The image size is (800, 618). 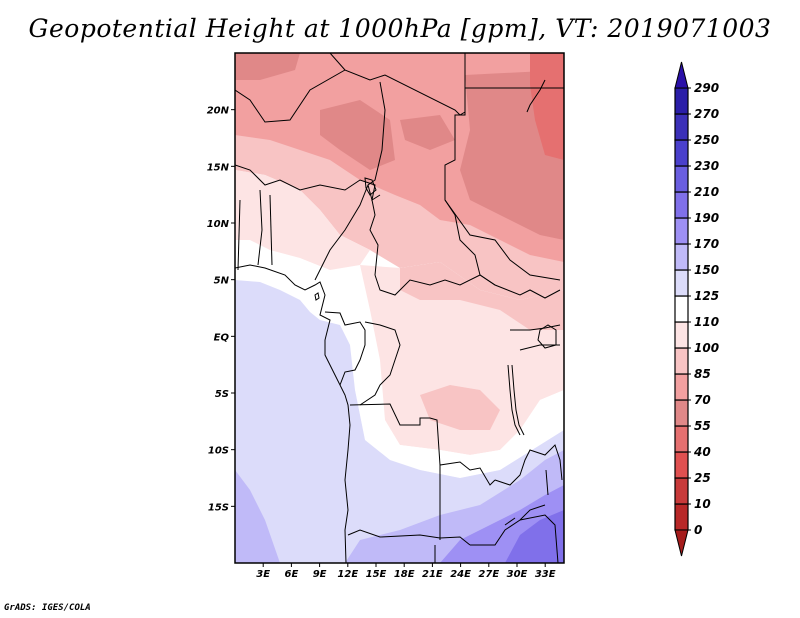 What do you see at coordinates (263, 574) in the screenshot?
I see `lon-tick-label: 3E` at bounding box center [263, 574].